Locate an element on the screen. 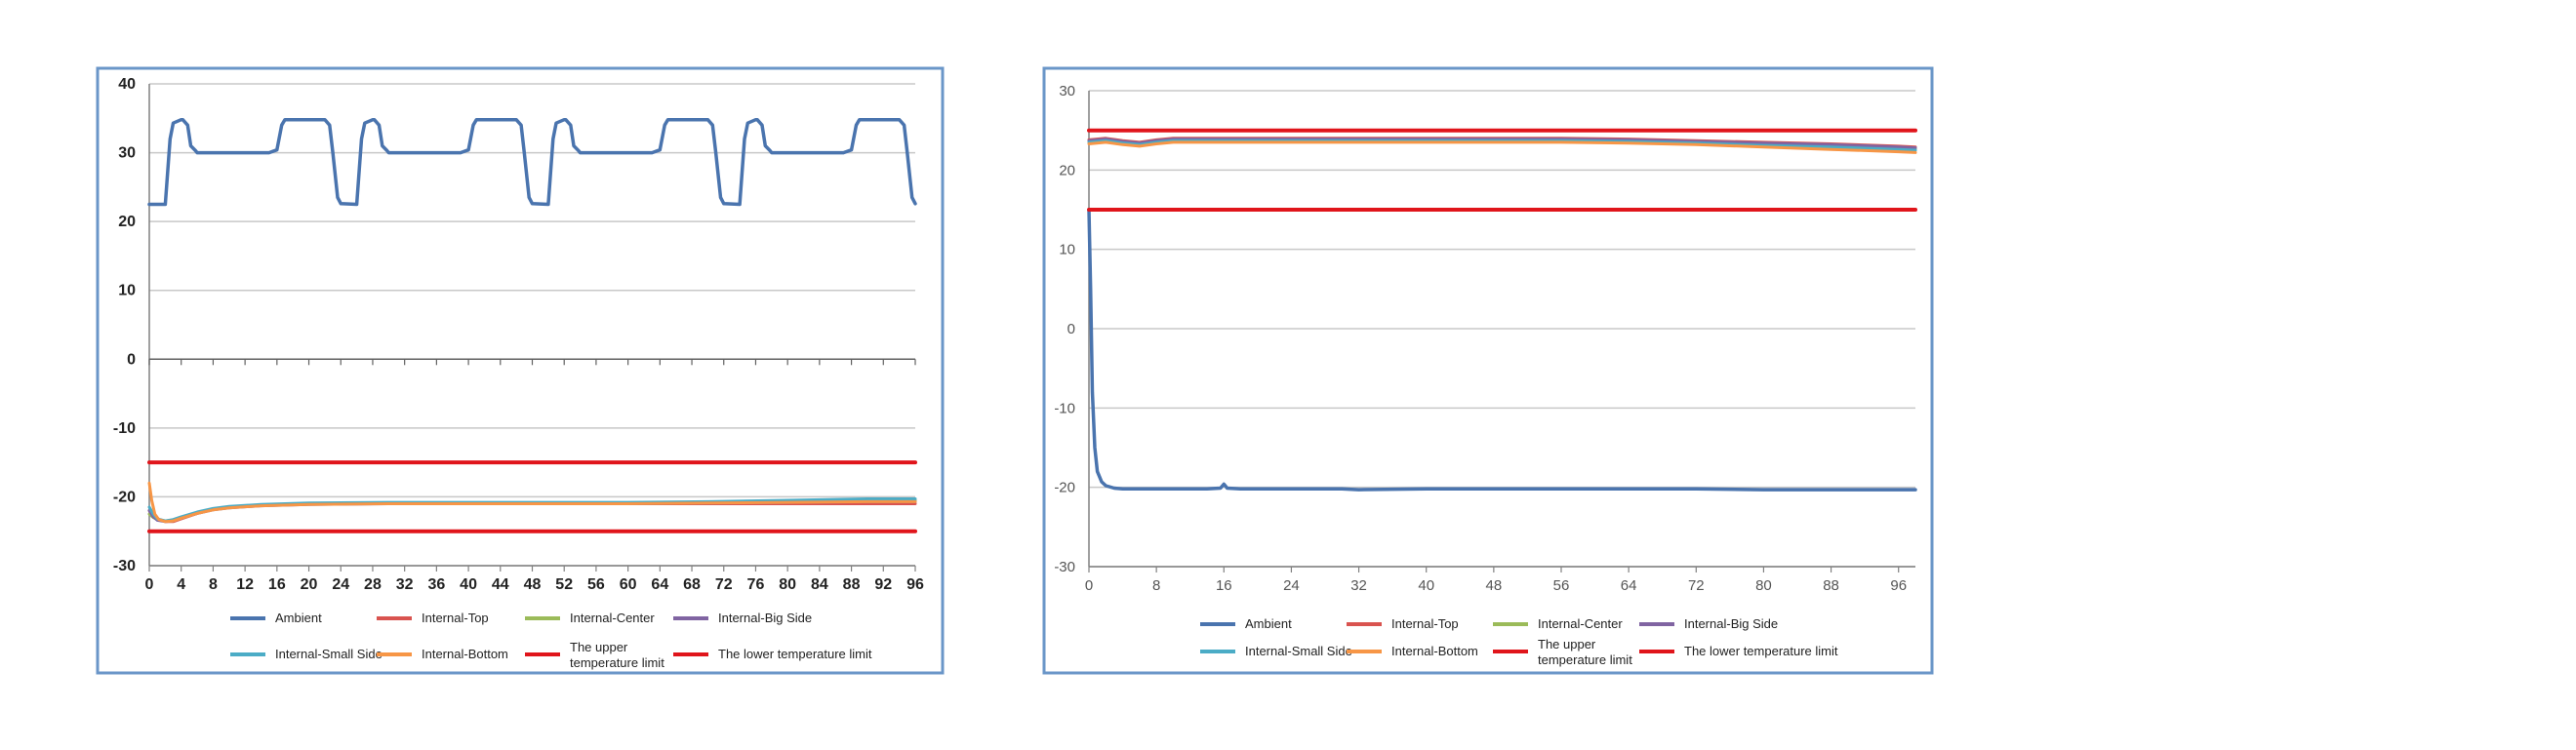 This screenshot has width=2576, height=750. x-tick-label: 44 is located at coordinates (500, 585).